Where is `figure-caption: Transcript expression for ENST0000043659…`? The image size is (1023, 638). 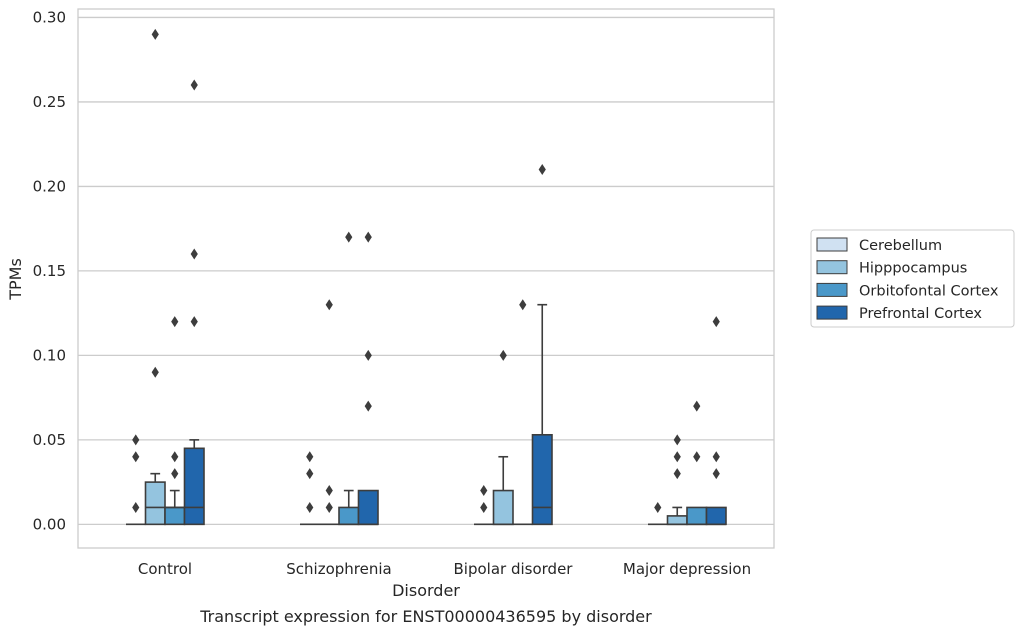
figure-caption: Transcript expression for ENST0000043659… is located at coordinates (425, 616).